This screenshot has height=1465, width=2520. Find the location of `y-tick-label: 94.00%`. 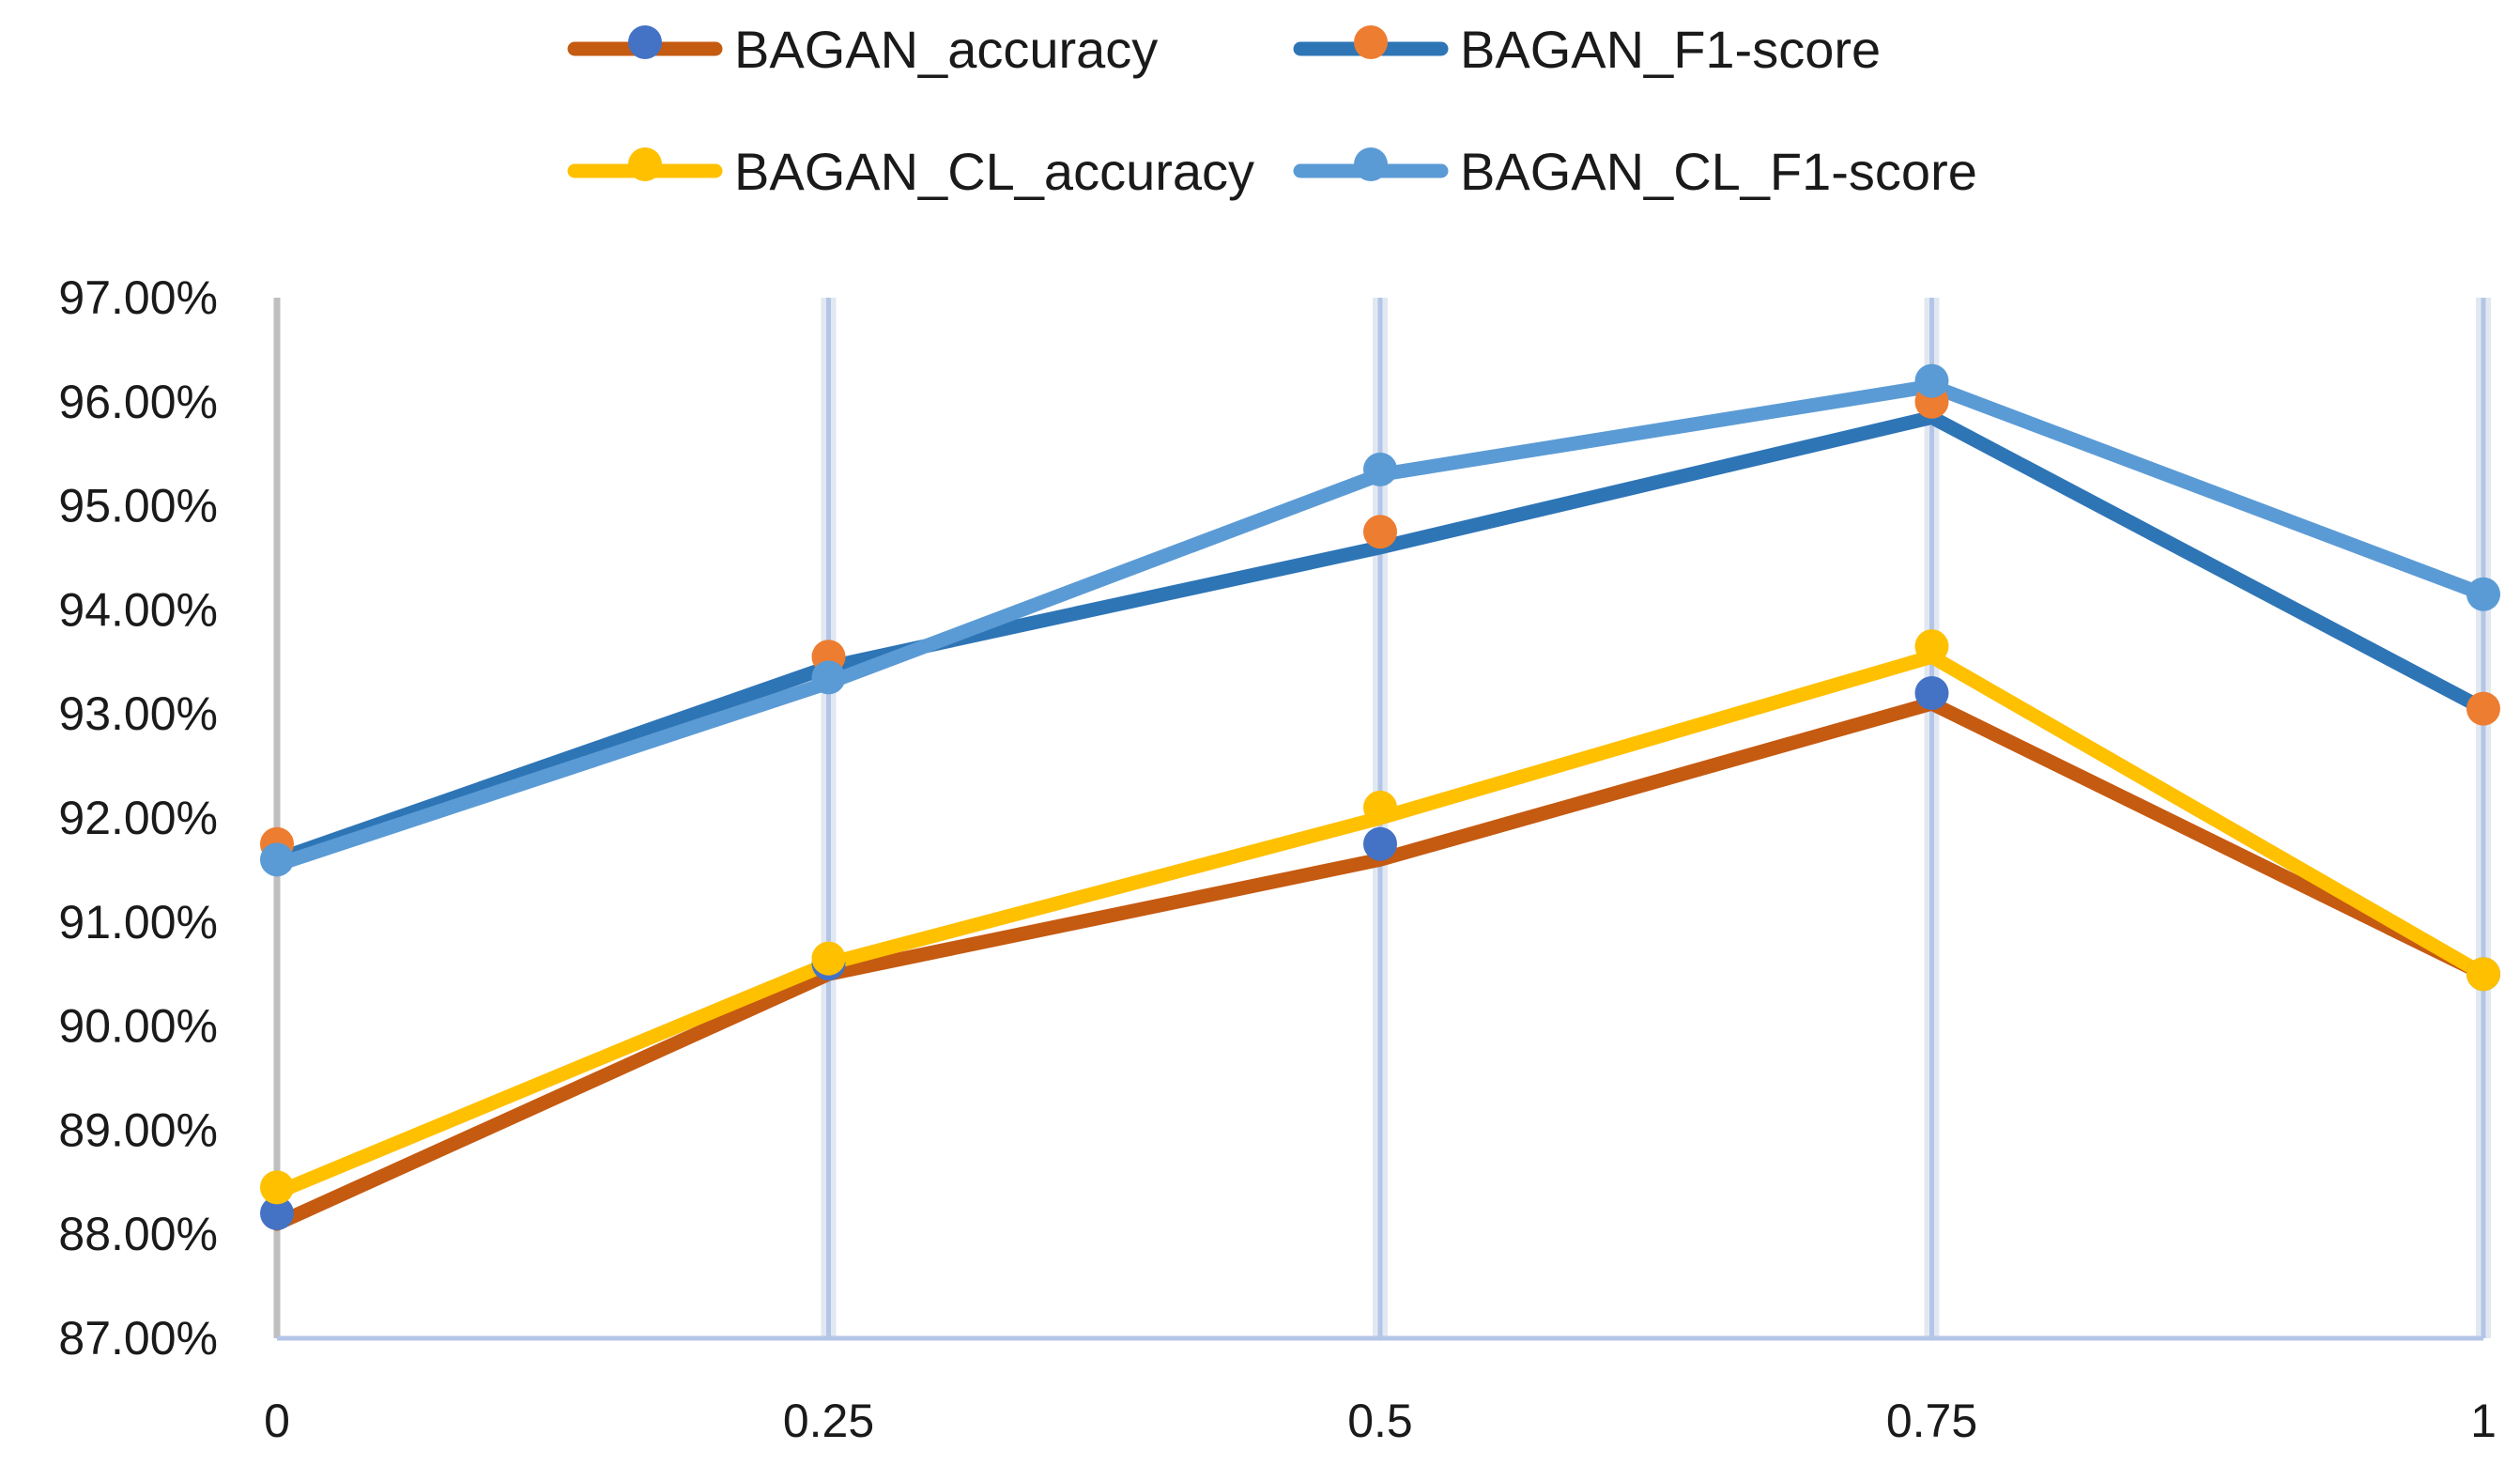

y-tick-label: 94.00% is located at coordinates (138, 609).